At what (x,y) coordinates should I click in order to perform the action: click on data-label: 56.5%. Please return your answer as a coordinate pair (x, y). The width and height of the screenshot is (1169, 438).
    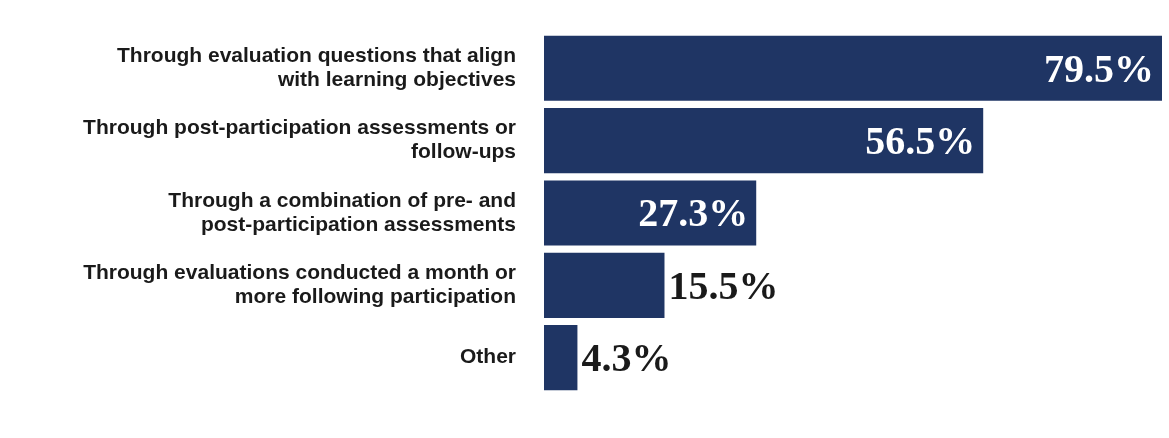
    Looking at the image, I should click on (920, 140).